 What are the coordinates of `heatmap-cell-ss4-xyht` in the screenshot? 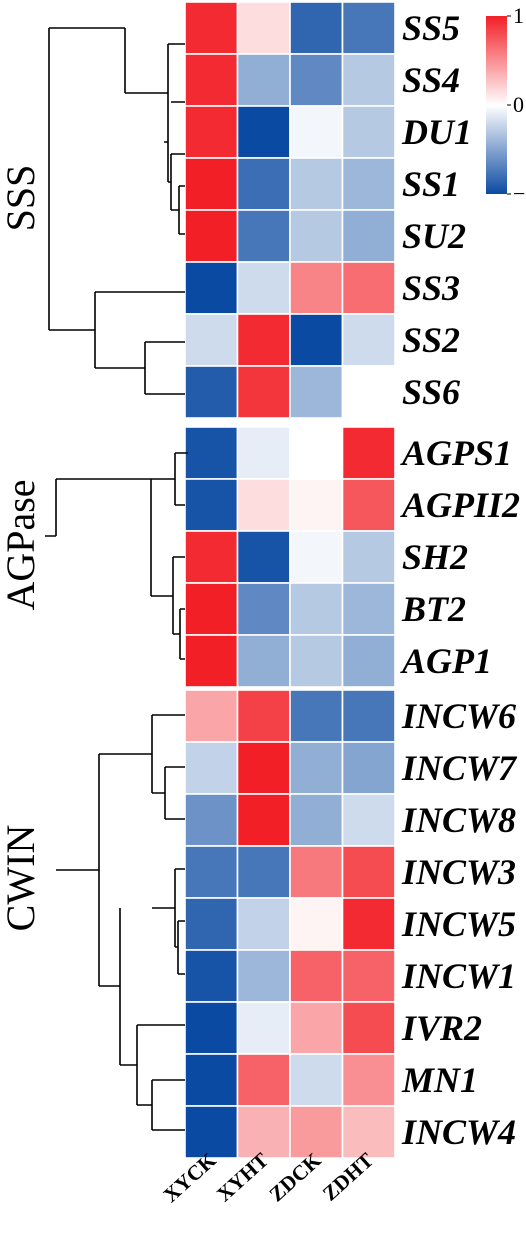 It's located at (263, 80).